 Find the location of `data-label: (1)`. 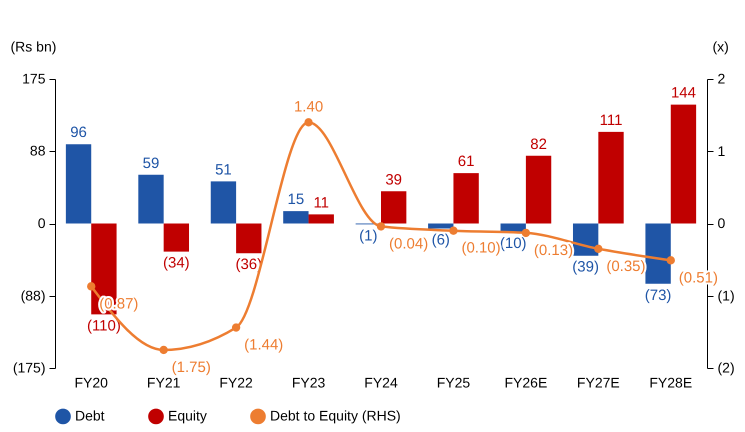

data-label: (1) is located at coordinates (368, 235).